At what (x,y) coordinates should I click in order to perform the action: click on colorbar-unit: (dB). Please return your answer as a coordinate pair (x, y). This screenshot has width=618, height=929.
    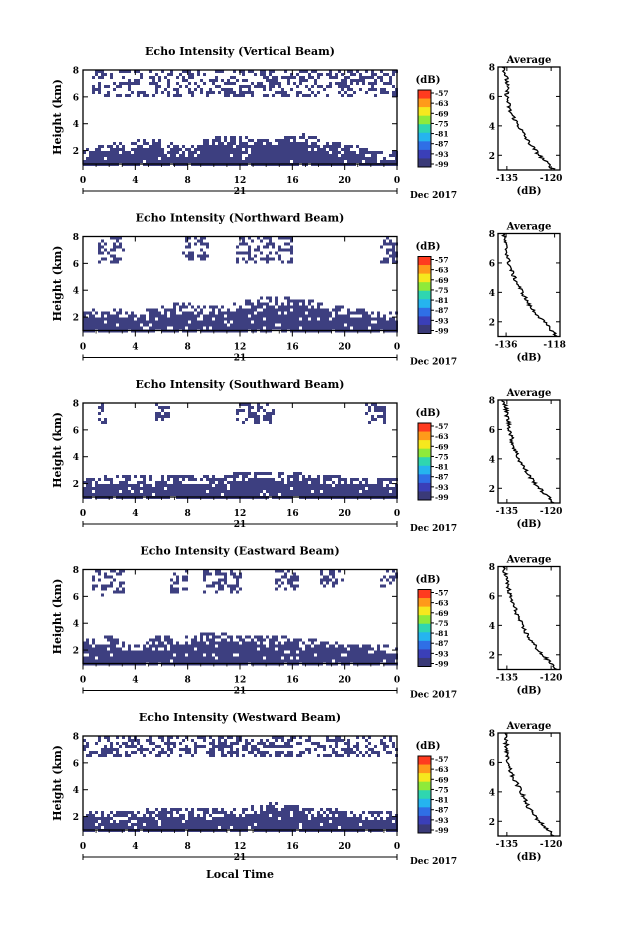
    Looking at the image, I should click on (428, 746).